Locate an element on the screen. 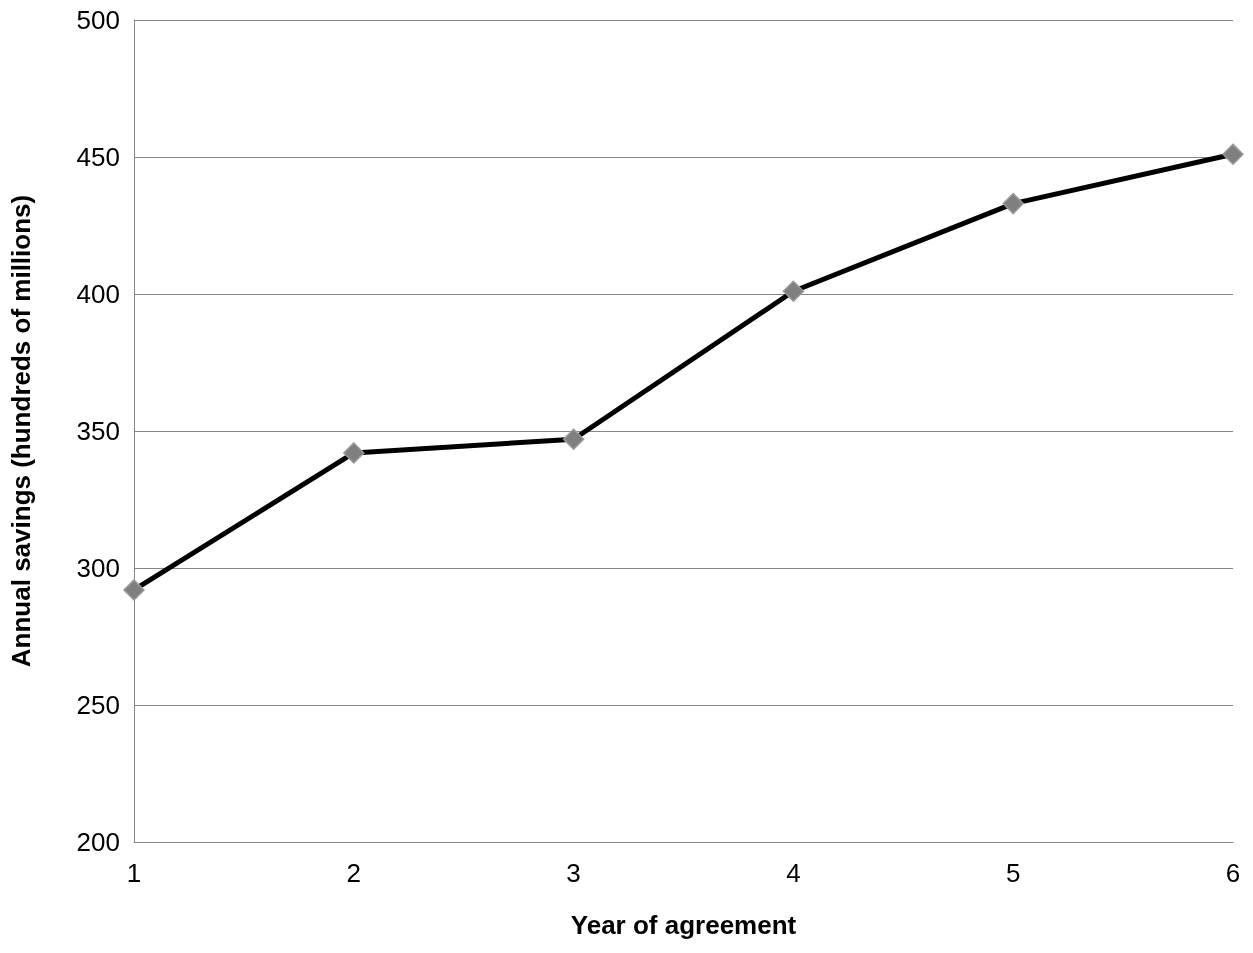  y-tick-label: 200 is located at coordinates (98, 842).